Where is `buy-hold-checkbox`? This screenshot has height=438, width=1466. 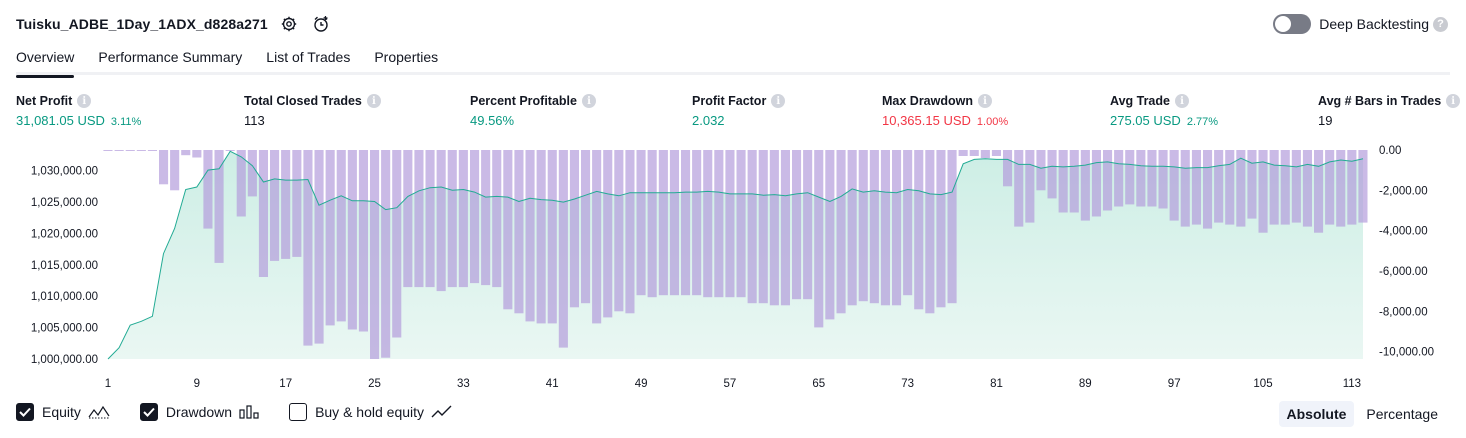 buy-hold-checkbox is located at coordinates (298, 412).